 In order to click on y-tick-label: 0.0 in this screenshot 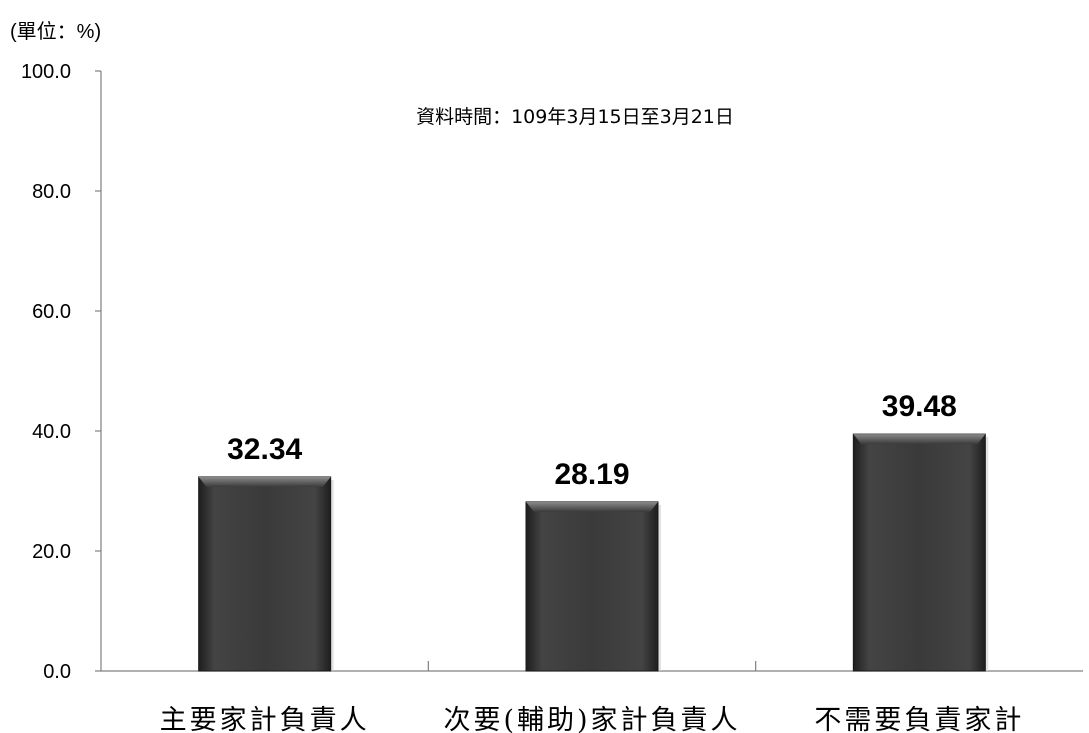, I will do `click(57, 672)`.